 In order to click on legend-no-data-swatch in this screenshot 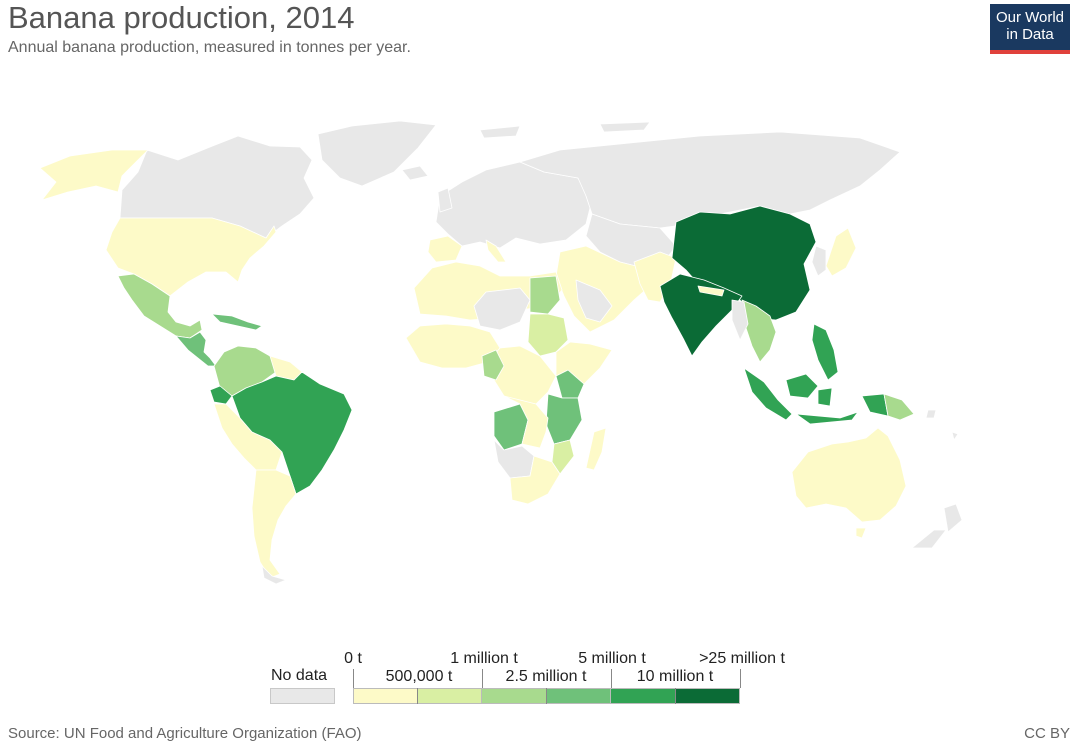, I will do `click(302, 696)`.